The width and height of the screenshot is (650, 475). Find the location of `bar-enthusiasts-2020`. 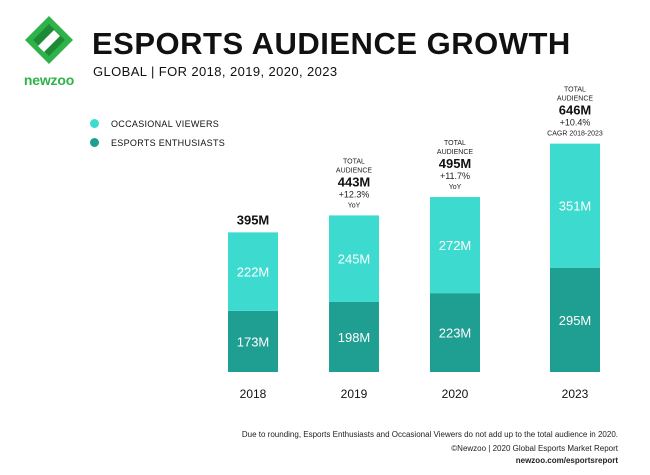

bar-enthusiasts-2020 is located at coordinates (455, 332).